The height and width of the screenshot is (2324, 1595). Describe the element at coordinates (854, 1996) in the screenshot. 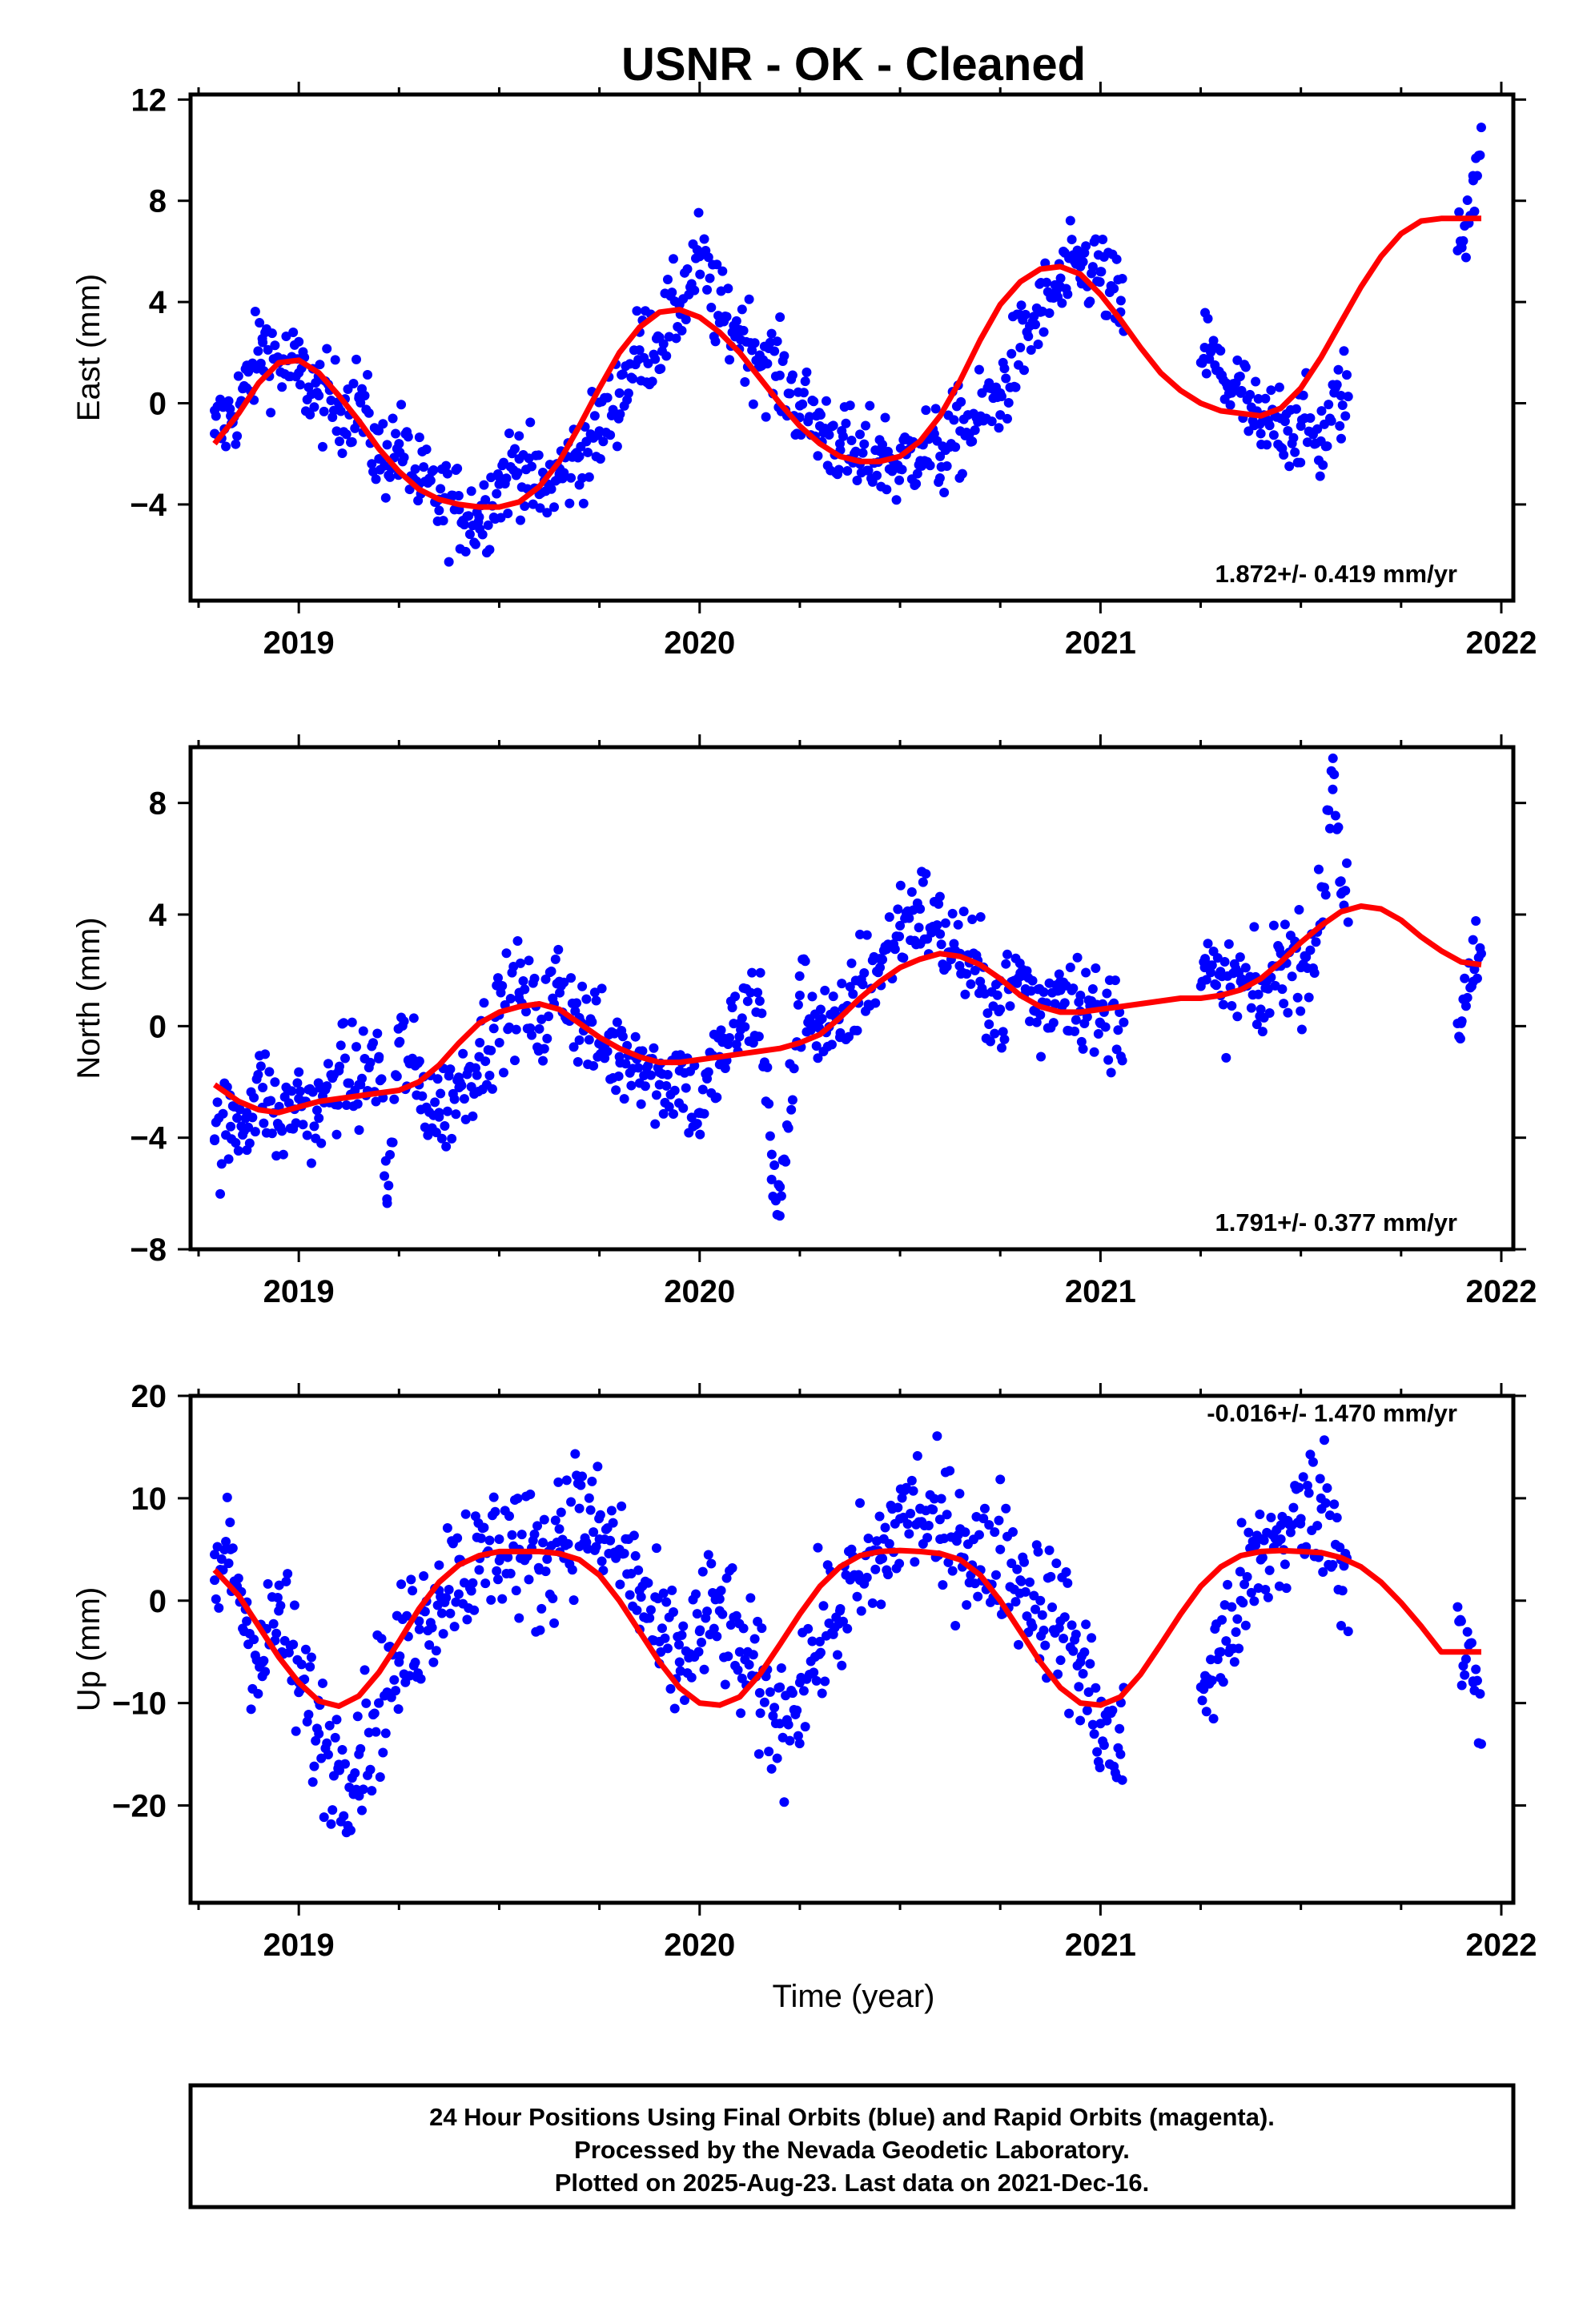

I see `x-axis-label: Time (year)` at that location.